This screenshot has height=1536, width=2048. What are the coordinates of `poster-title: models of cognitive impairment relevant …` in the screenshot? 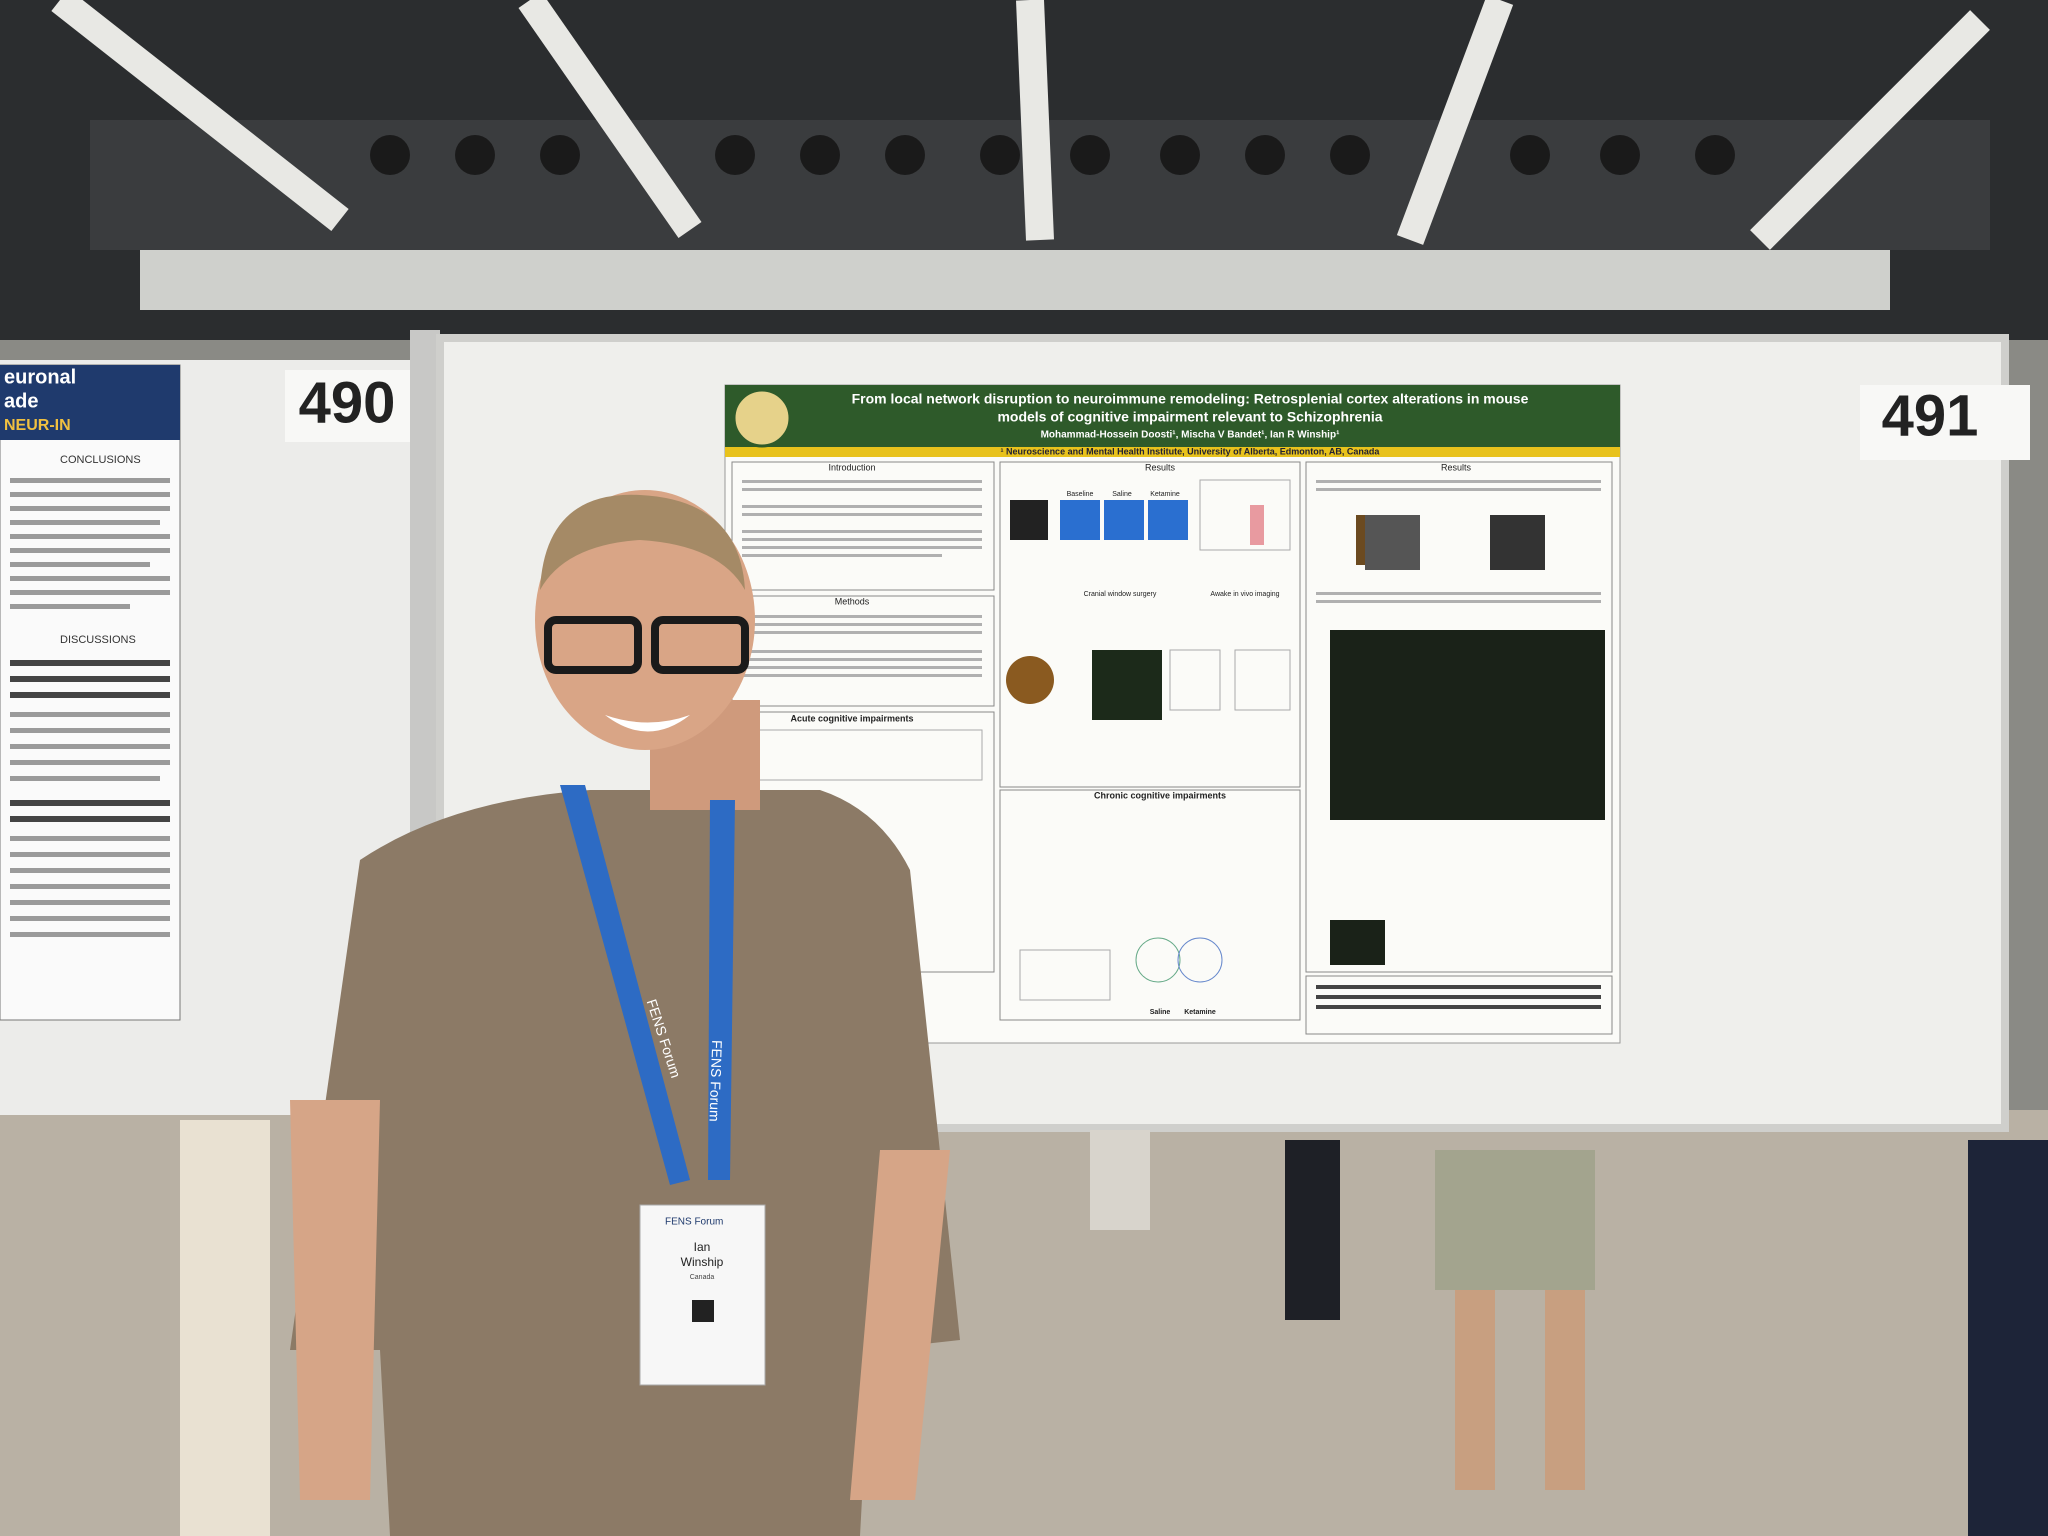 It's located at (1189, 417).